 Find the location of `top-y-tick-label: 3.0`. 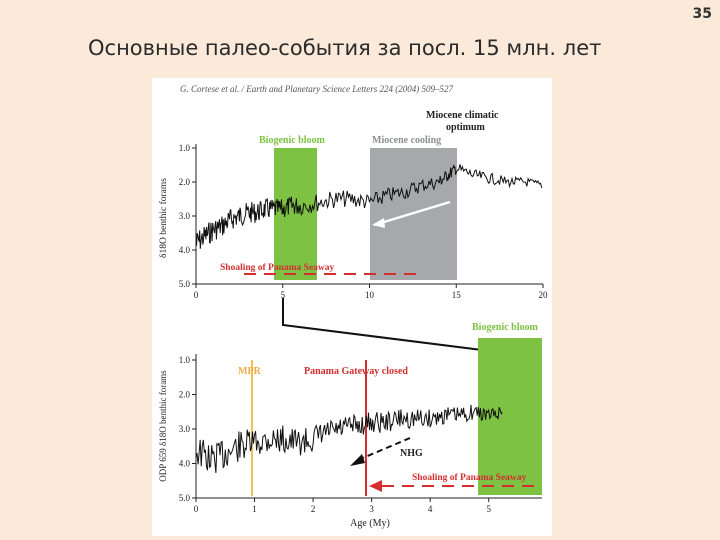

top-y-tick-label: 3.0 is located at coordinates (185, 216).